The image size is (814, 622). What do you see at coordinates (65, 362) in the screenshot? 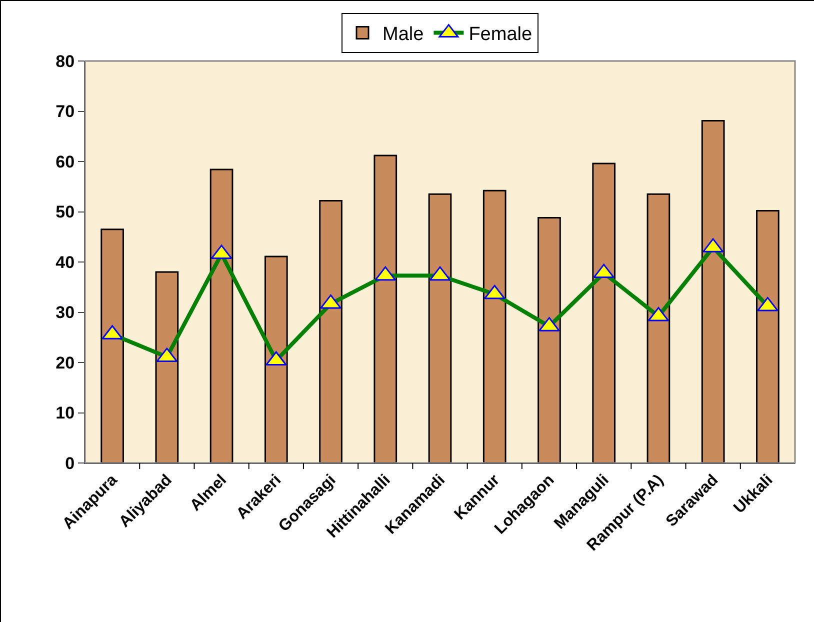
I see `y-tick-label: 20` at bounding box center [65, 362].